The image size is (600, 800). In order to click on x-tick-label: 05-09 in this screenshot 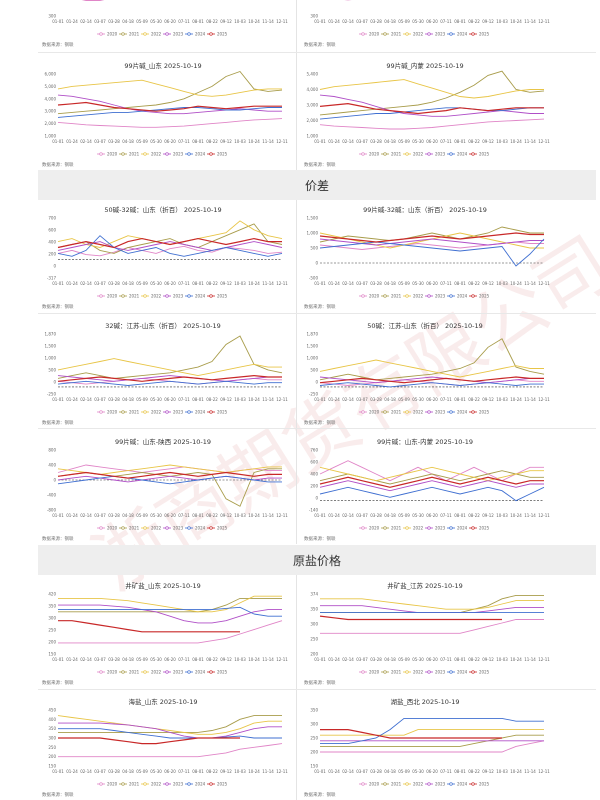, I will do `click(404, 771)`.